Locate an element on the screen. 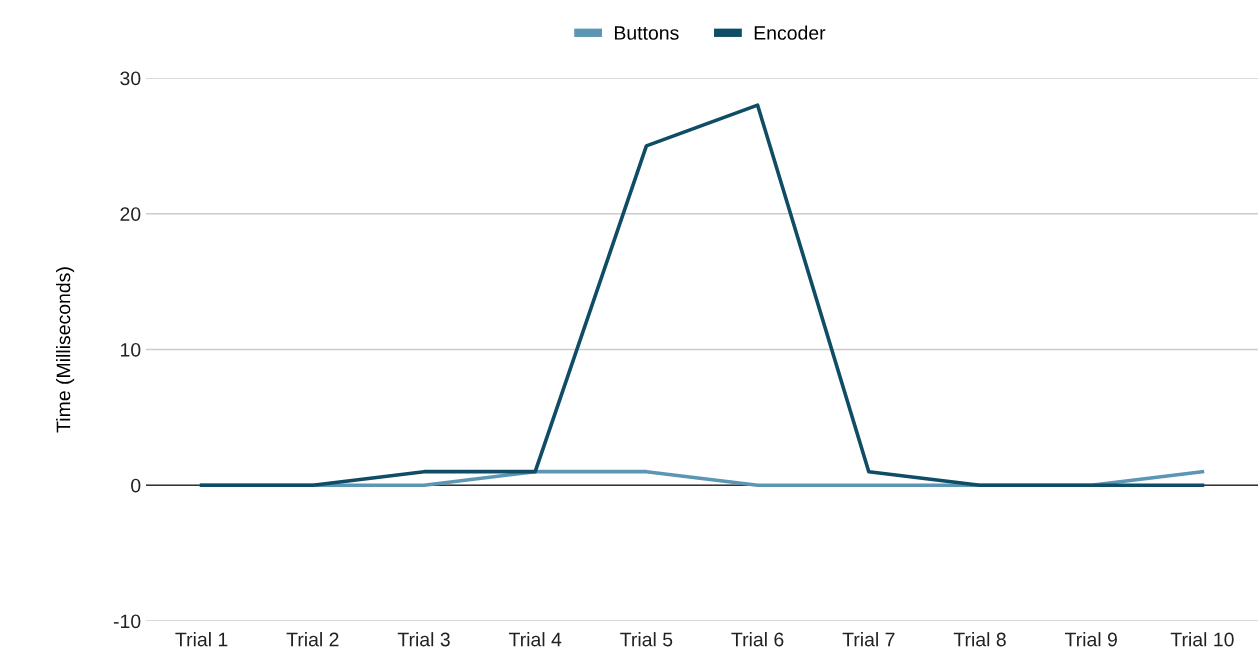 Image resolution: width=1258 pixels, height=665 pixels. x-tick-label: Trial 7 is located at coordinates (868, 639).